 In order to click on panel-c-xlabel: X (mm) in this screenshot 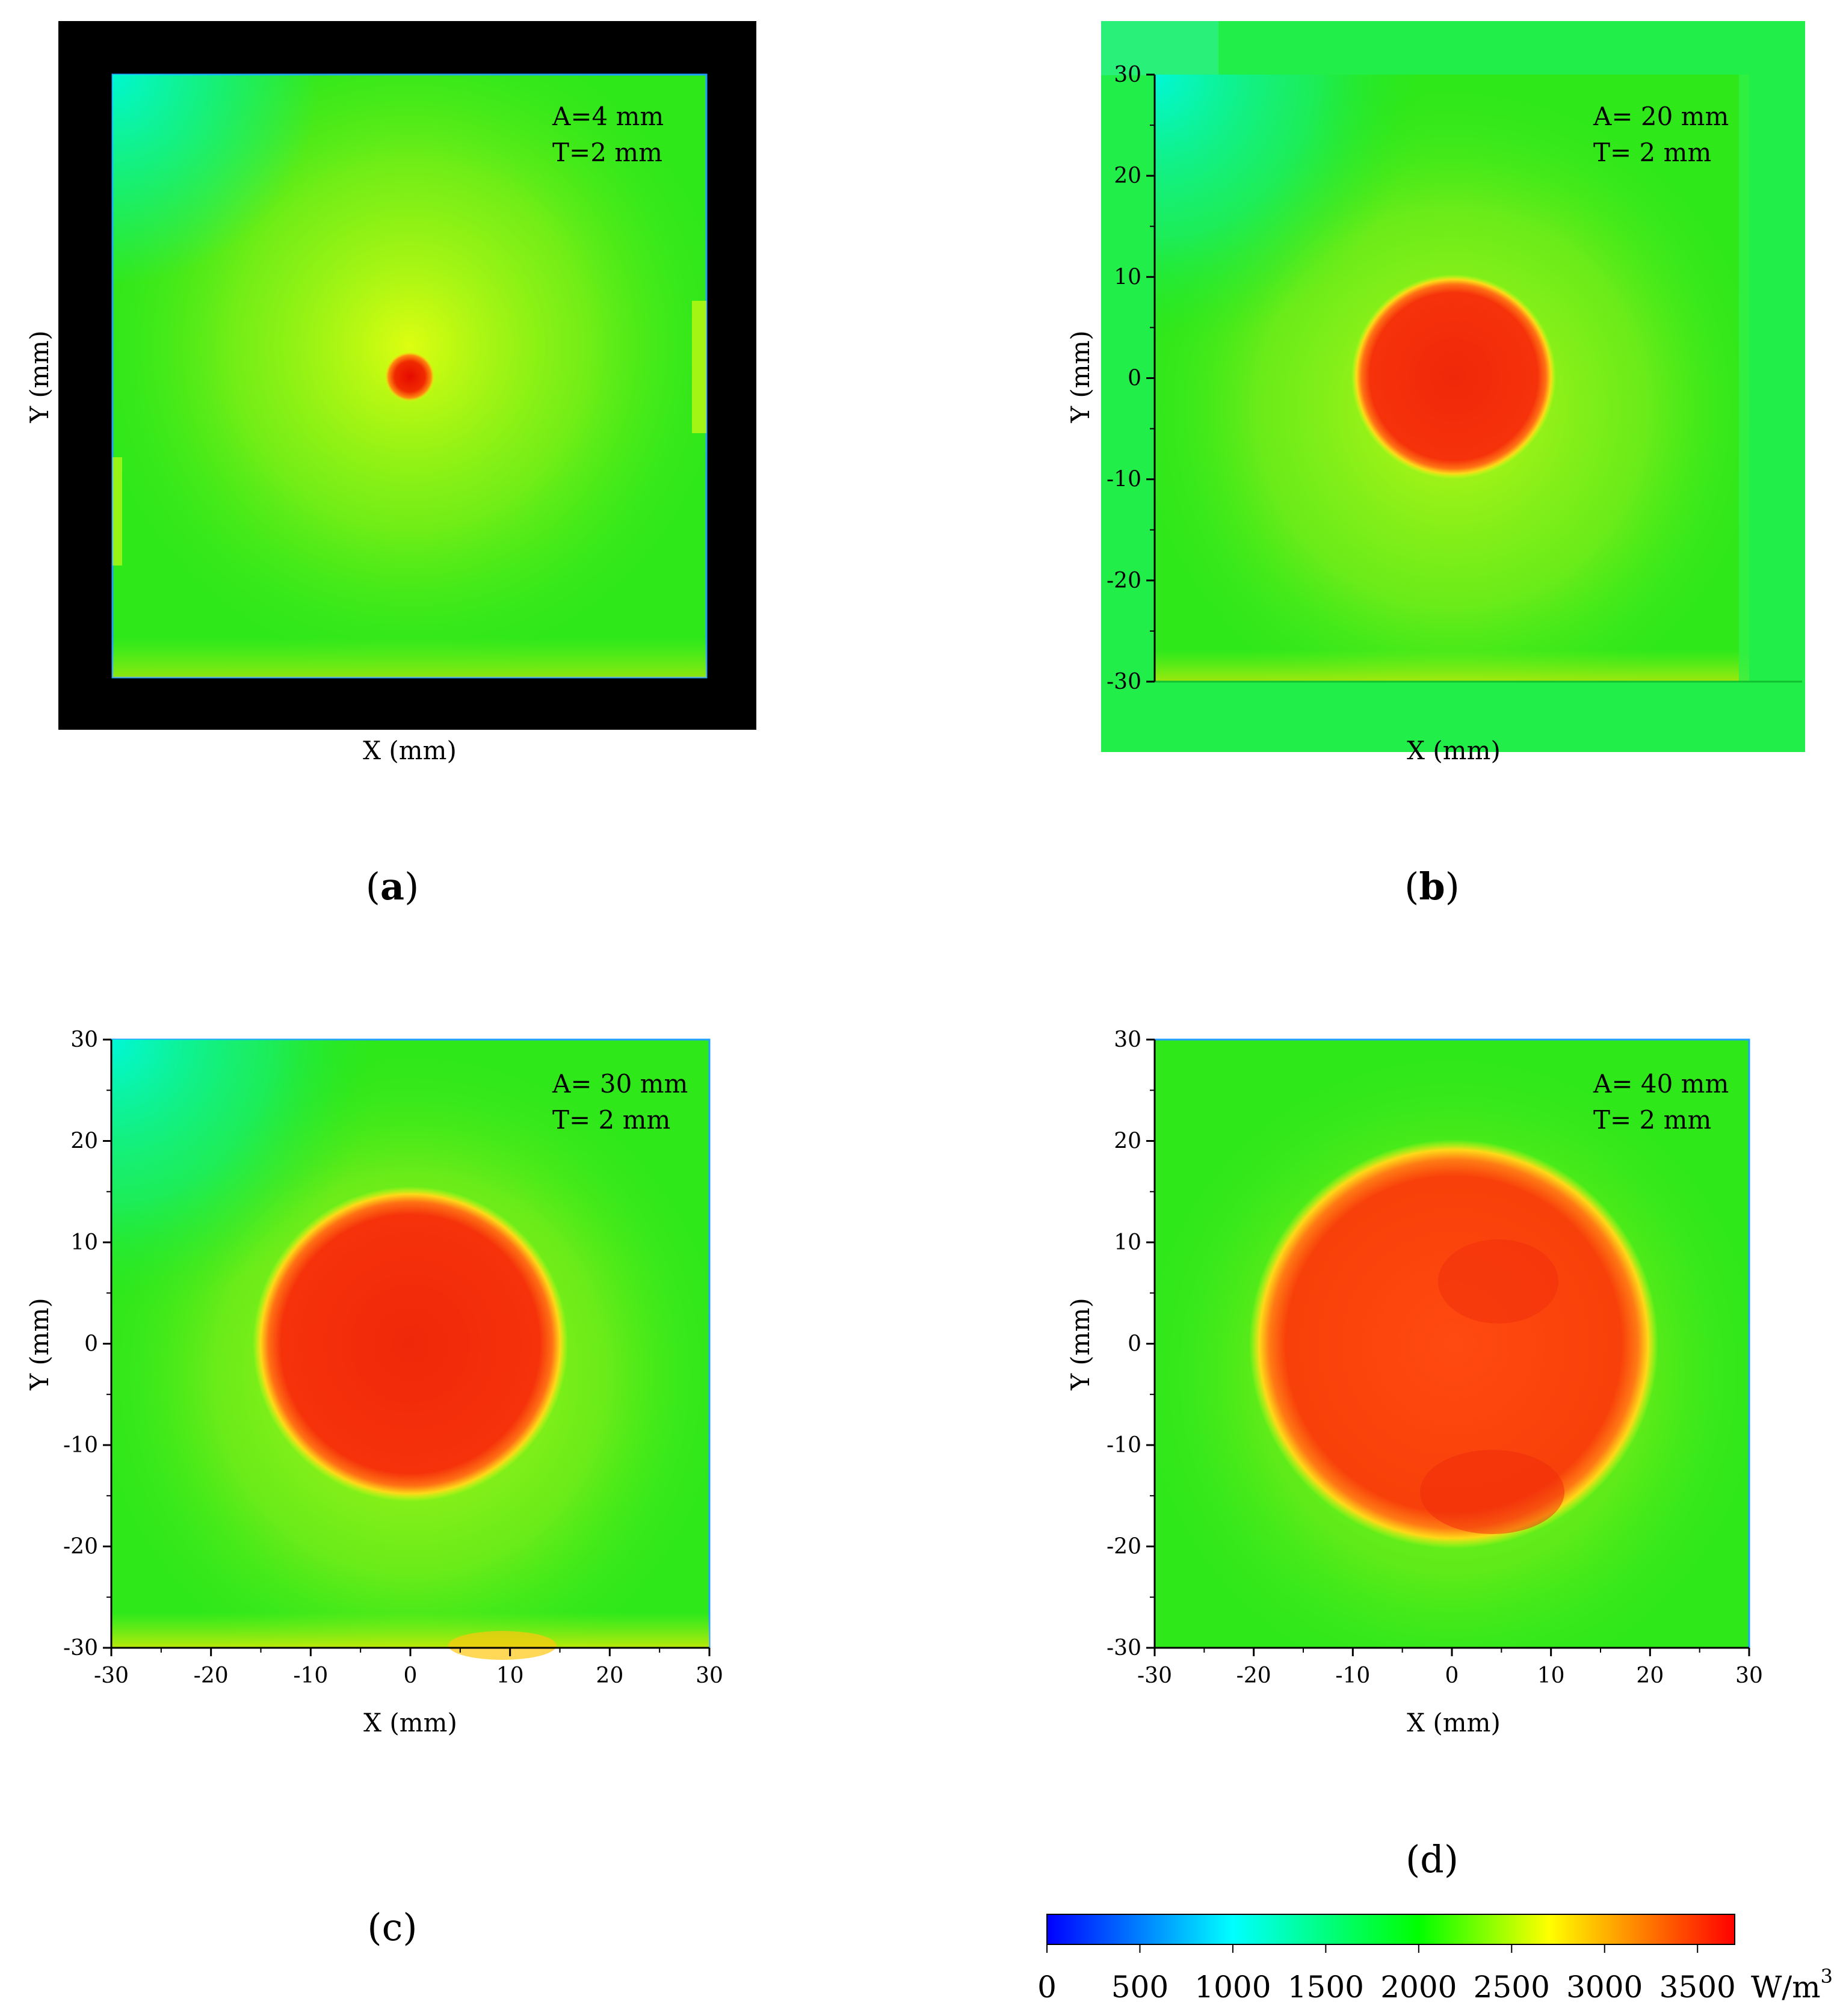, I will do `click(410, 1722)`.